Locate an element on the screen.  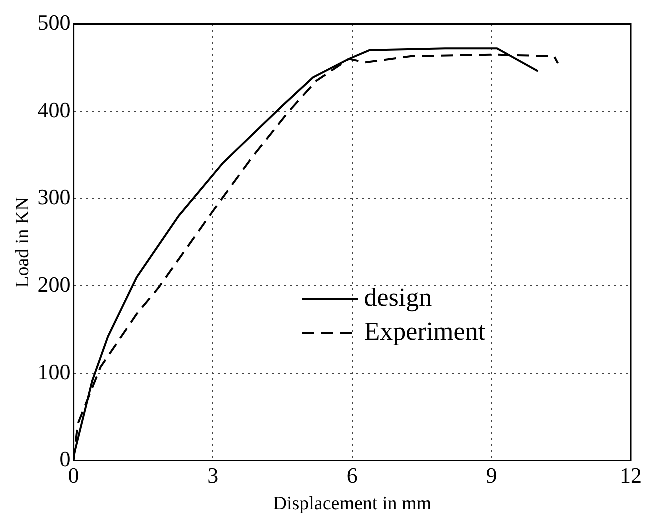
x-tick-label: 12 is located at coordinates (631, 475).